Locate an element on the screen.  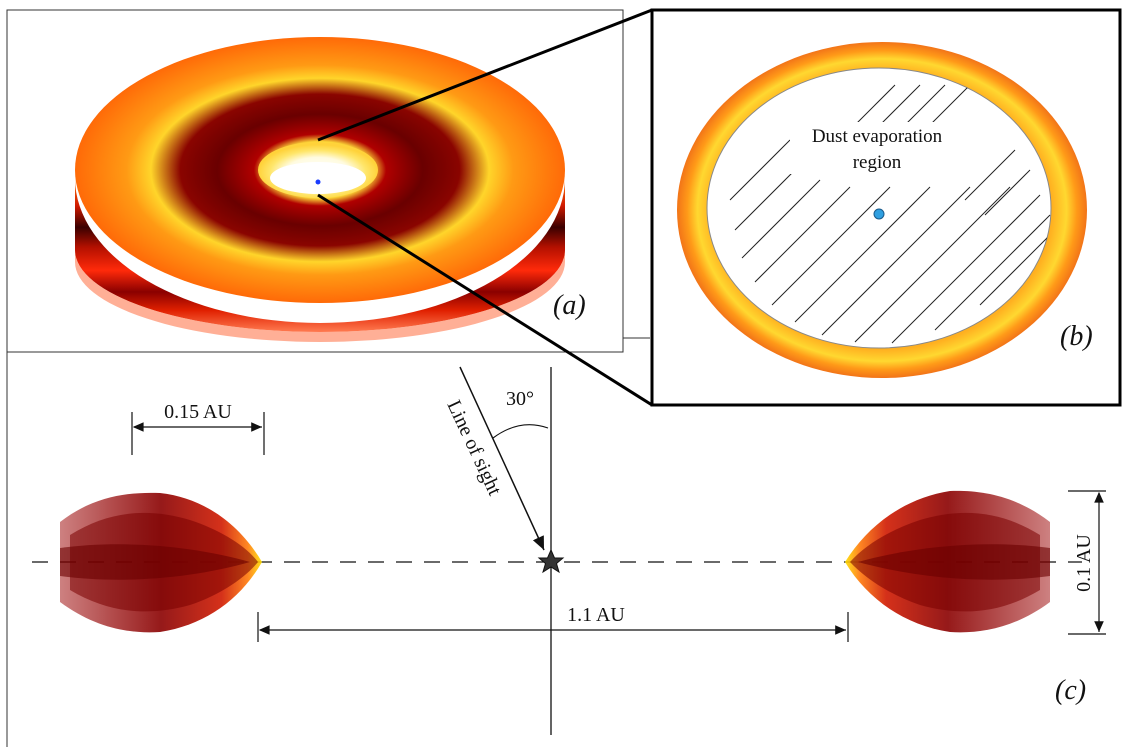
line-of-sight-label: Line of sight is located at coordinates (473, 448).